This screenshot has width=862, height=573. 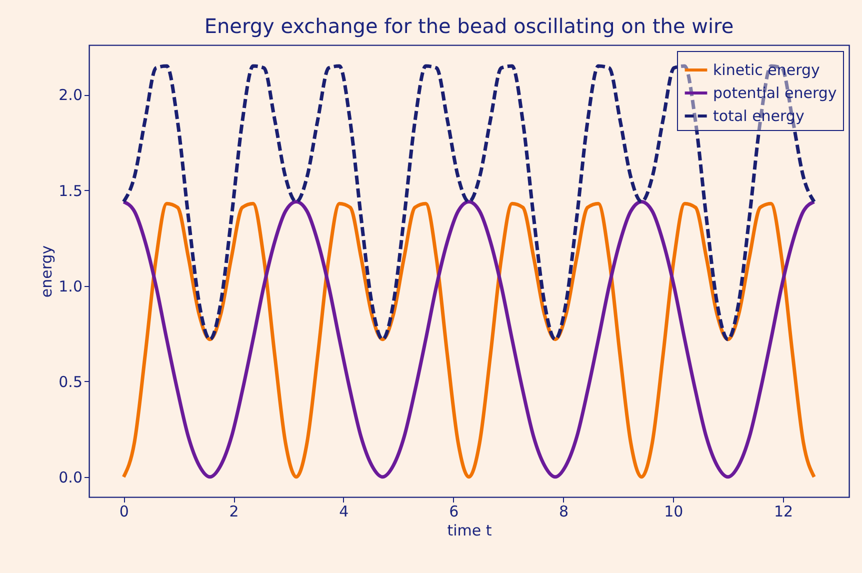 I want to click on x-axis-title: time t, so click(x=469, y=531).